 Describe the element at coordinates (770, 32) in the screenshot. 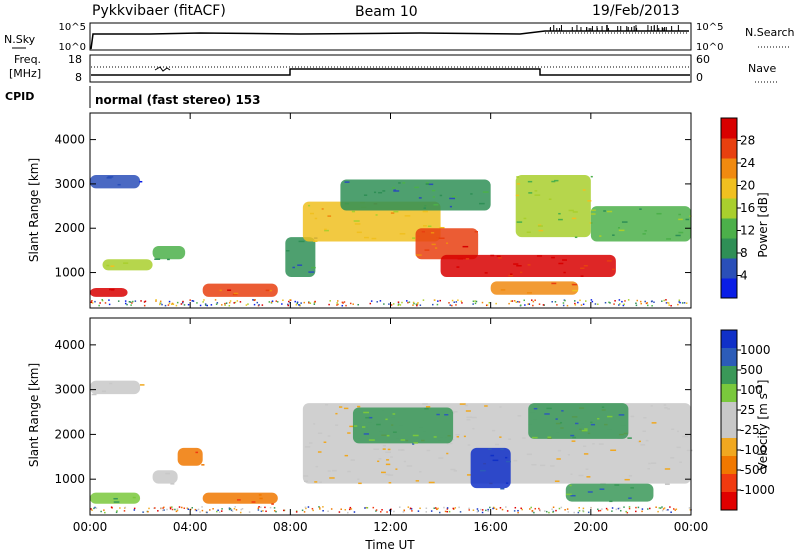

I see `nsearch-label: N.Search` at that location.